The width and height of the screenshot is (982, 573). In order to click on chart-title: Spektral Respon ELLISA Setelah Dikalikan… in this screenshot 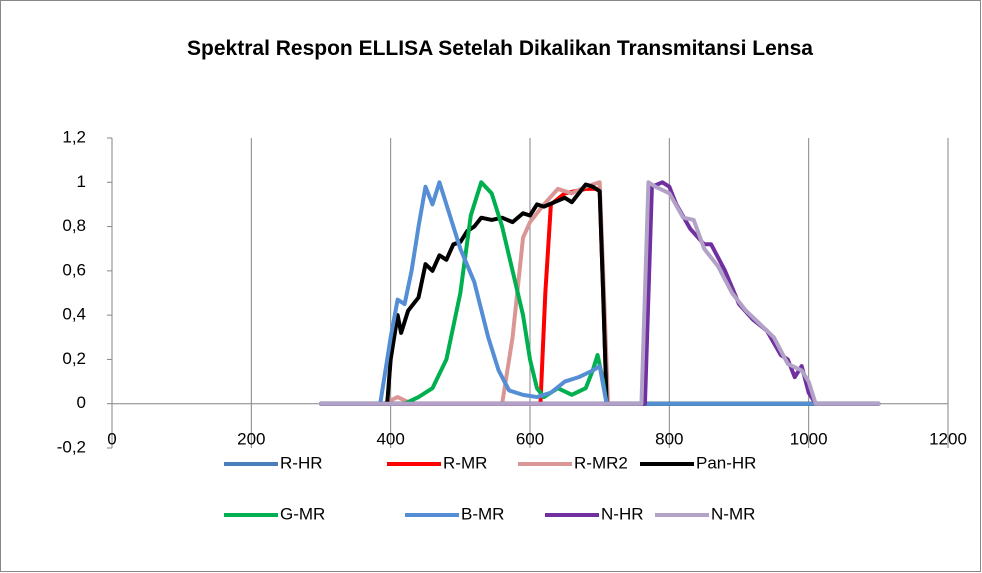, I will do `click(500, 48)`.